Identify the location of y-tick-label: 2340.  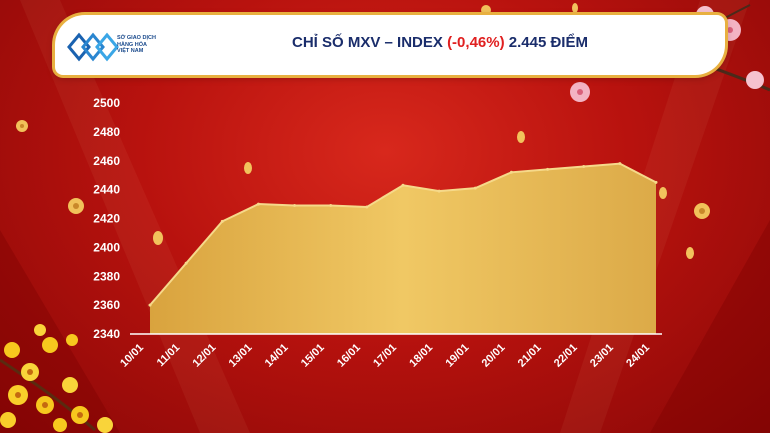
(106, 334).